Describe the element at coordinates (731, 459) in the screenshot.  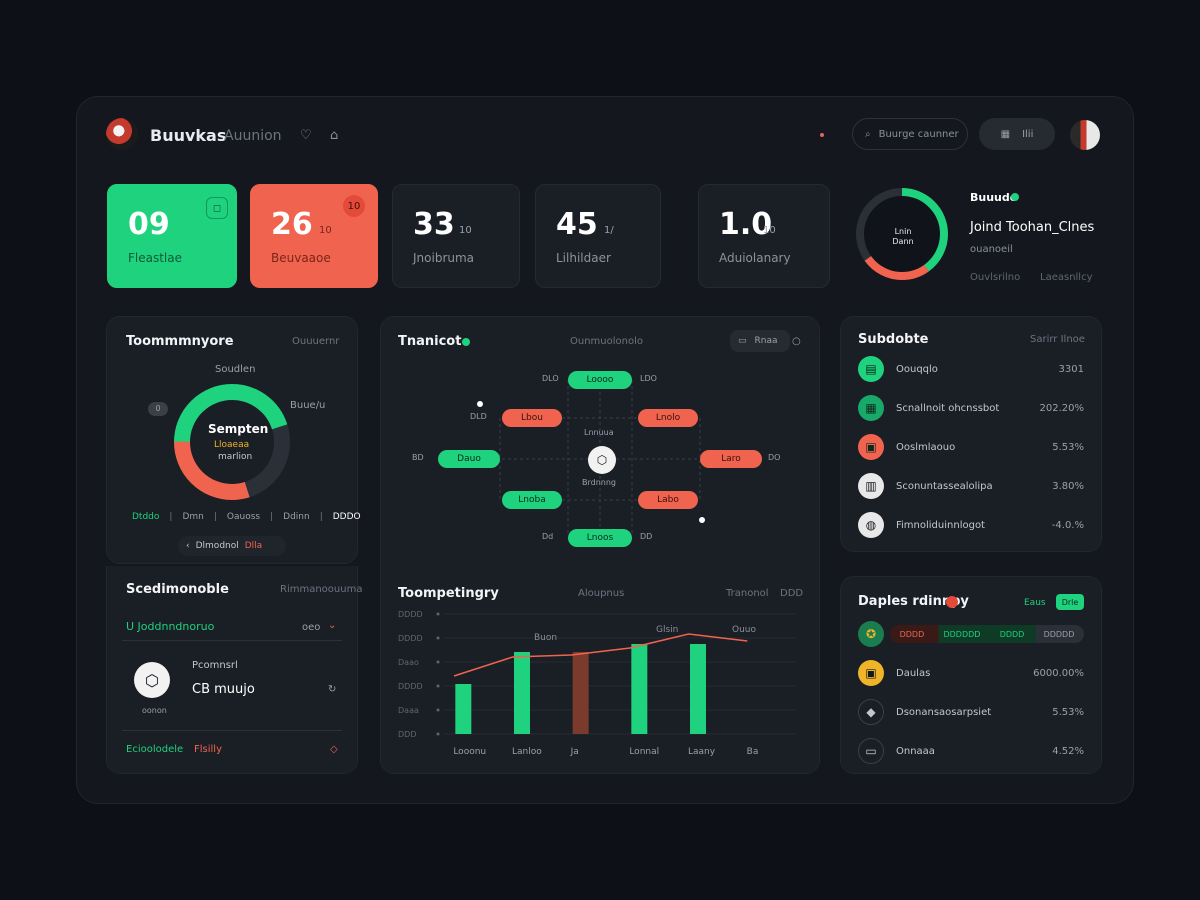
I see `graph-node: Laro` at that location.